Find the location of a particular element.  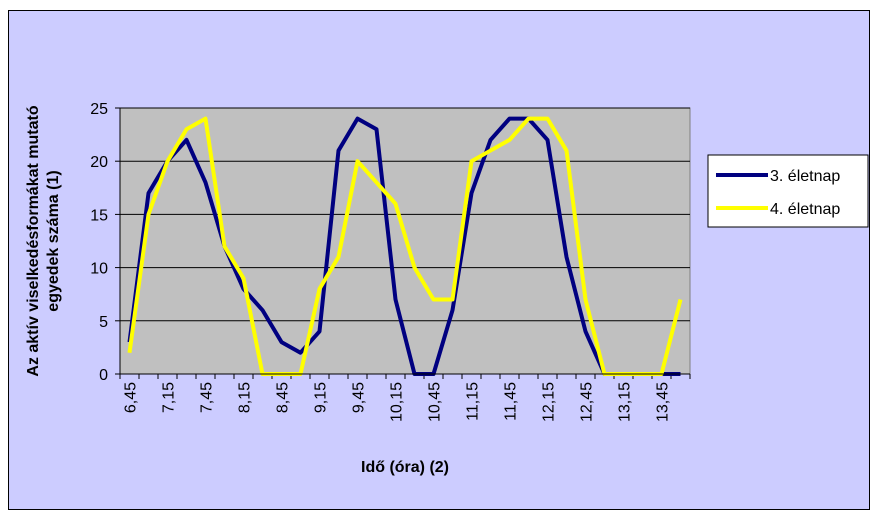

legend-label-3-eletnap: 3. életnap is located at coordinates (805, 176).